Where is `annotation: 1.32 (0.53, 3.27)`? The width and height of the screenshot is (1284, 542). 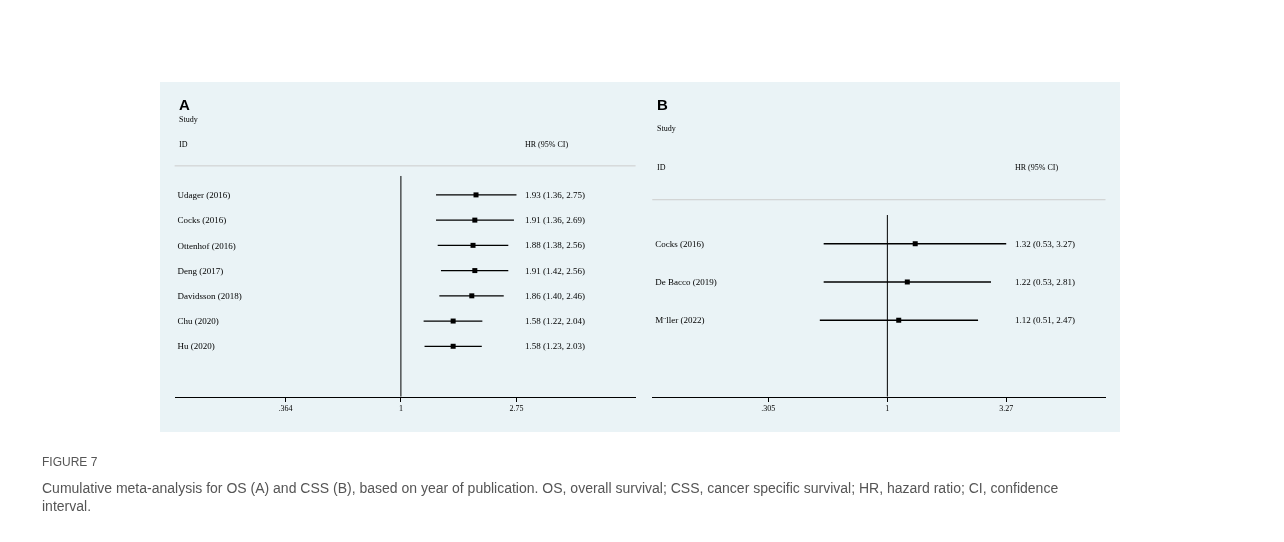 annotation: 1.32 (0.53, 3.27) is located at coordinates (1045, 244).